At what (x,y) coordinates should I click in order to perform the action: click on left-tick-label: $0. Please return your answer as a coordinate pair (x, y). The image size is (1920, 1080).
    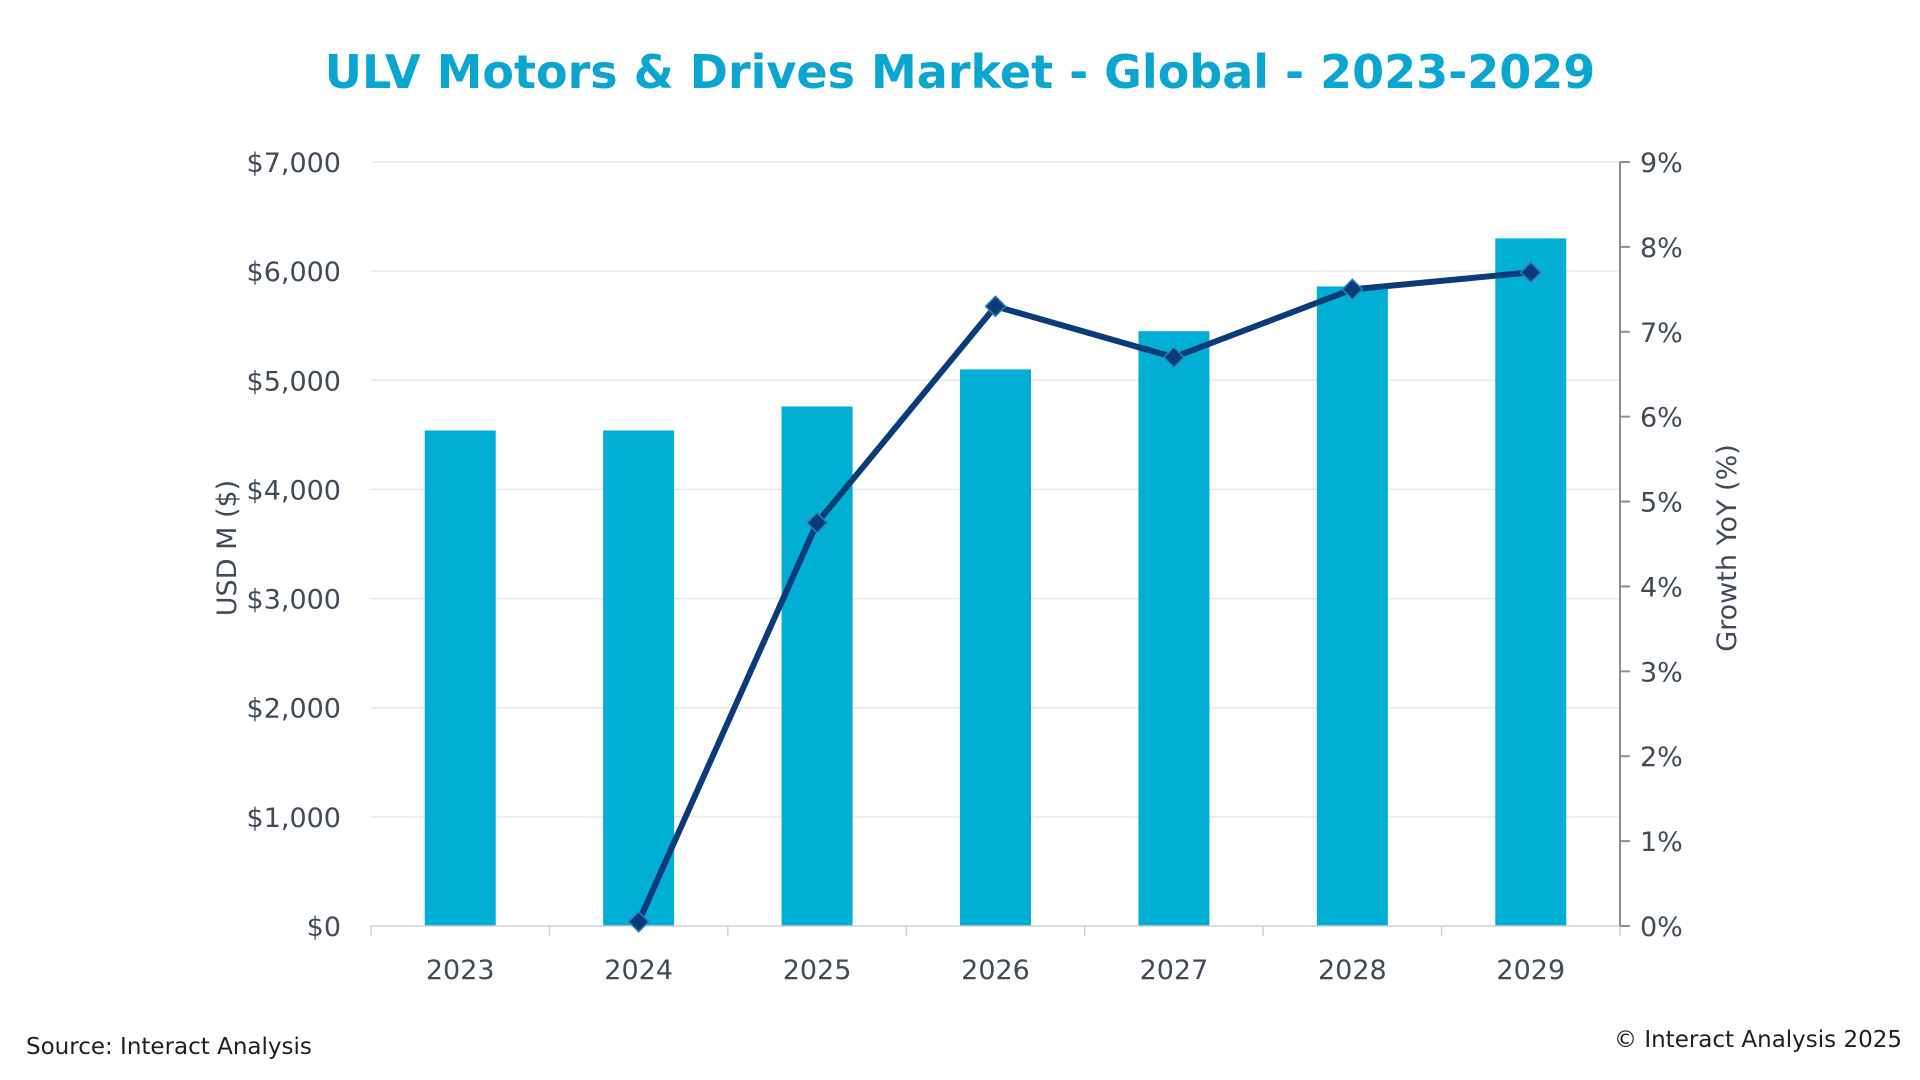
    Looking at the image, I should click on (324, 927).